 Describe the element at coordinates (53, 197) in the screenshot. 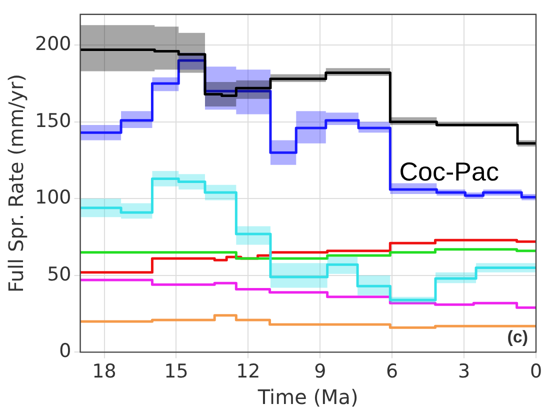

I see `y-tick-label: 100` at that location.